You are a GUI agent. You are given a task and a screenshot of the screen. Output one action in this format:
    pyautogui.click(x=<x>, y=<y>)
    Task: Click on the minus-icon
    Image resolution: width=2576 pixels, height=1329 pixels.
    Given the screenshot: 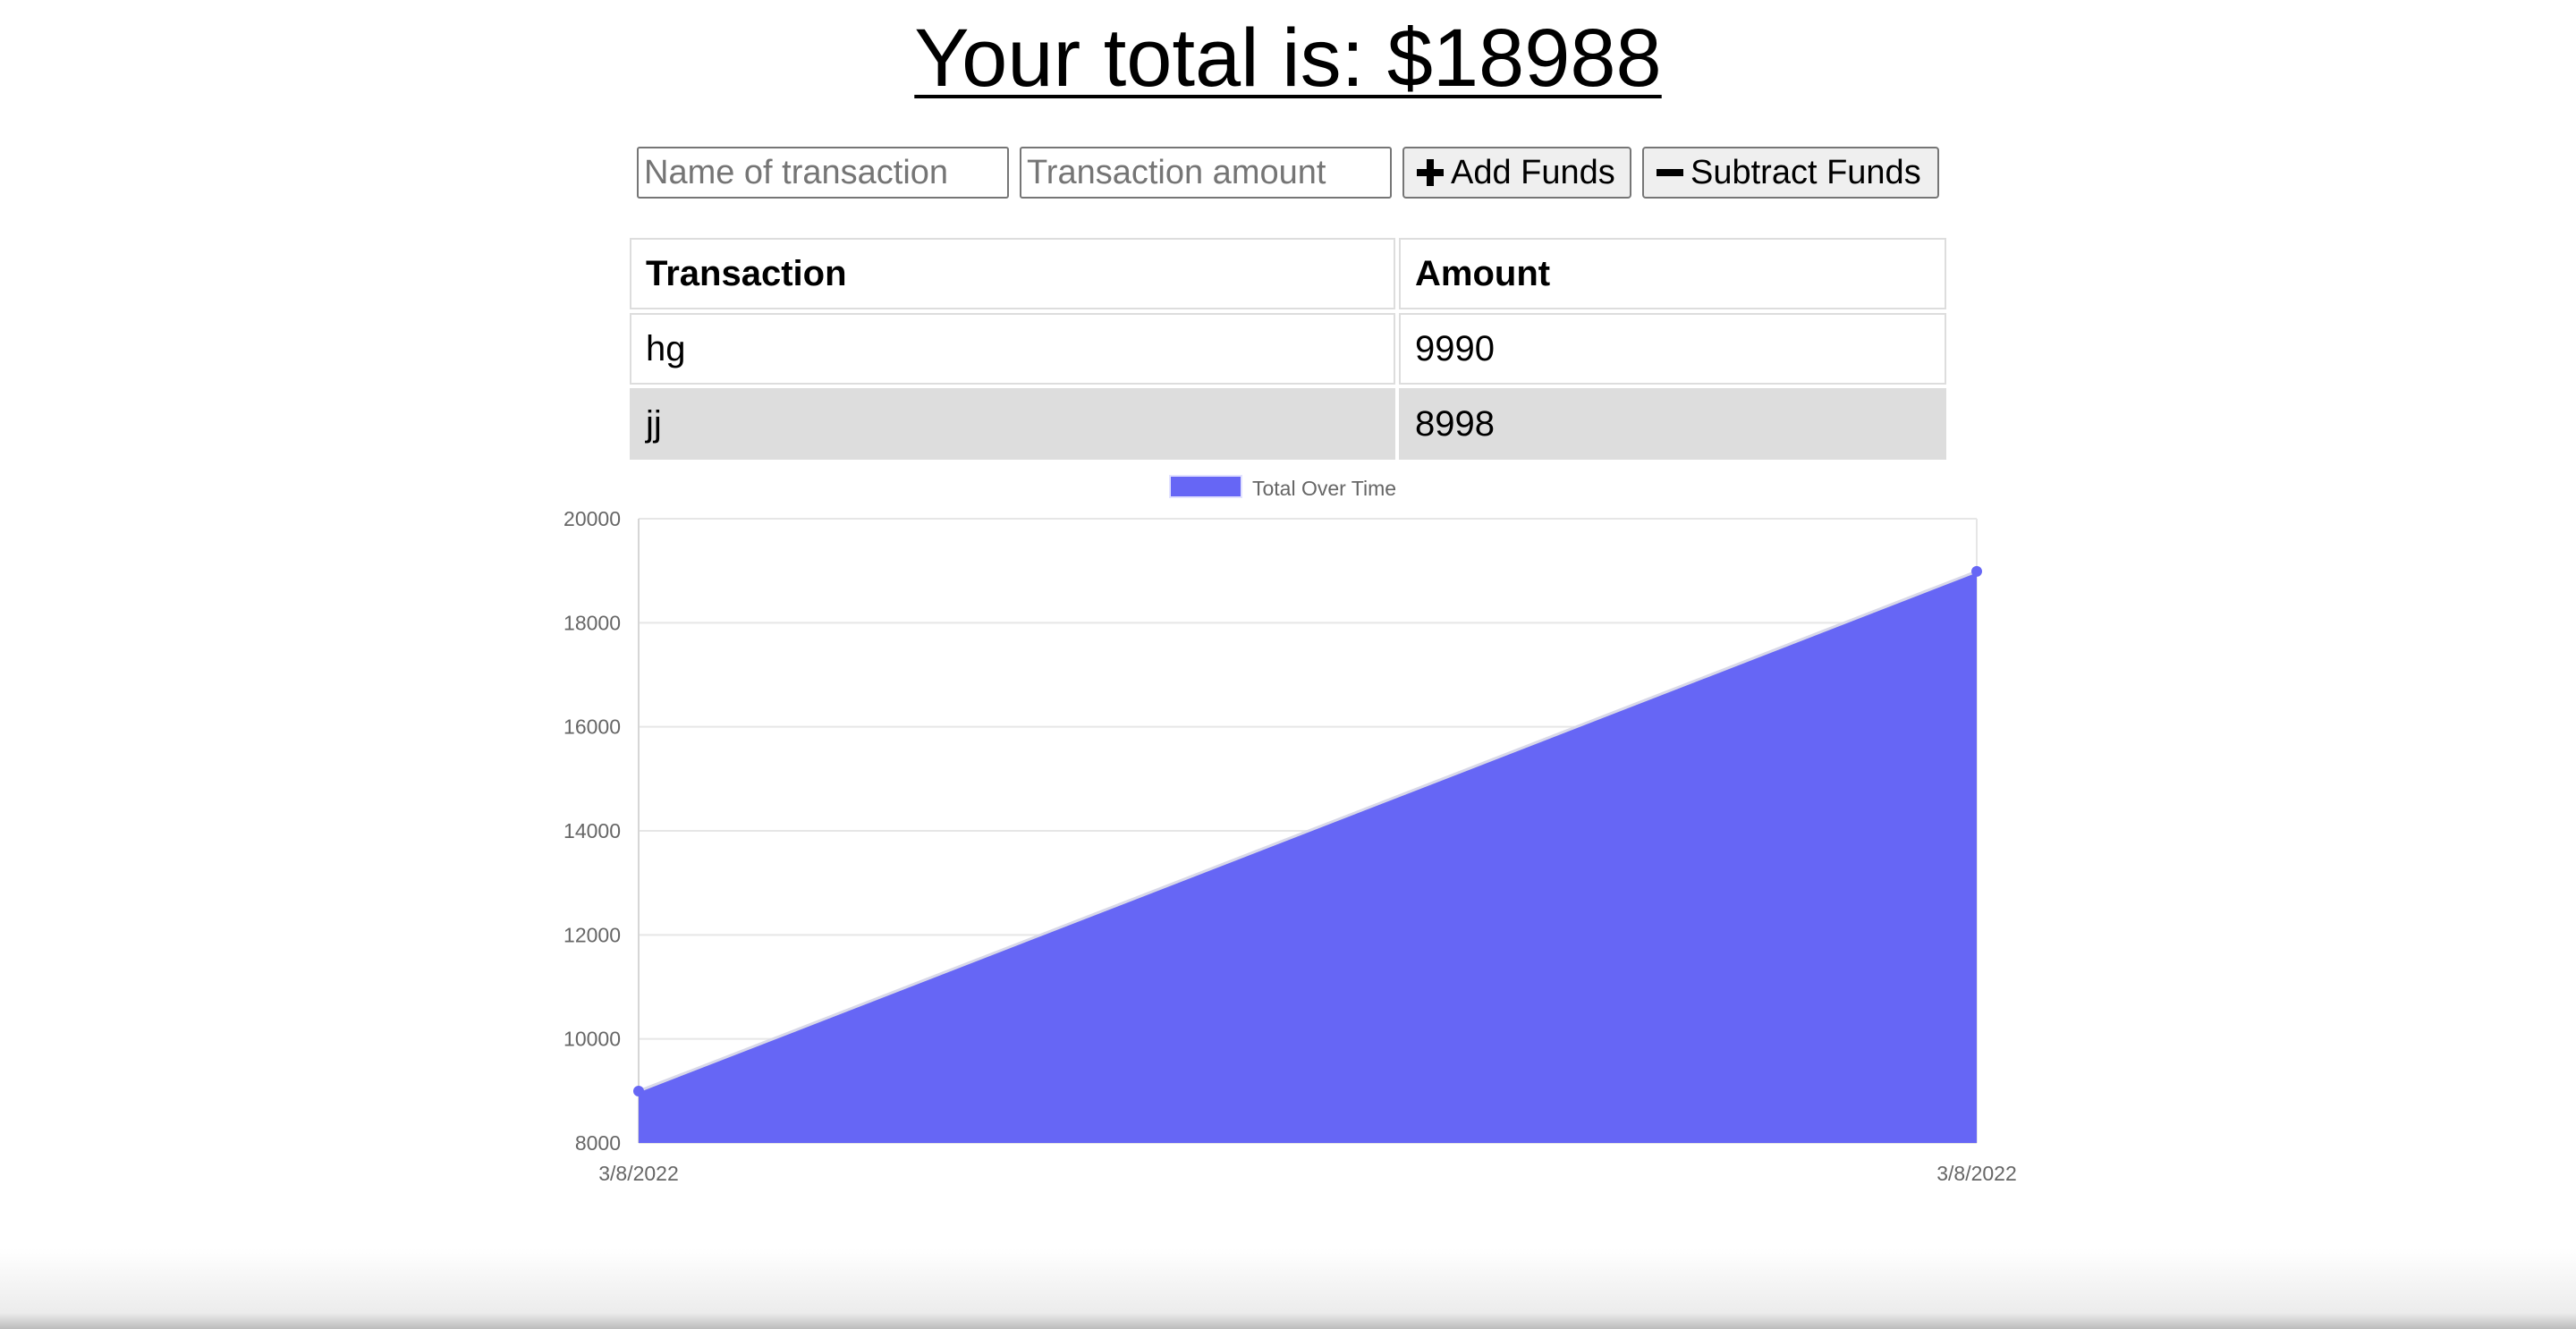 What is the action you would take?
    pyautogui.click(x=1670, y=172)
    